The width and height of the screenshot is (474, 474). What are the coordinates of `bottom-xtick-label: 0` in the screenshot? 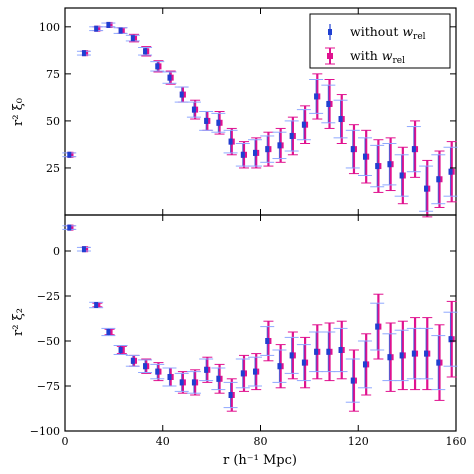 It's located at (65, 441).